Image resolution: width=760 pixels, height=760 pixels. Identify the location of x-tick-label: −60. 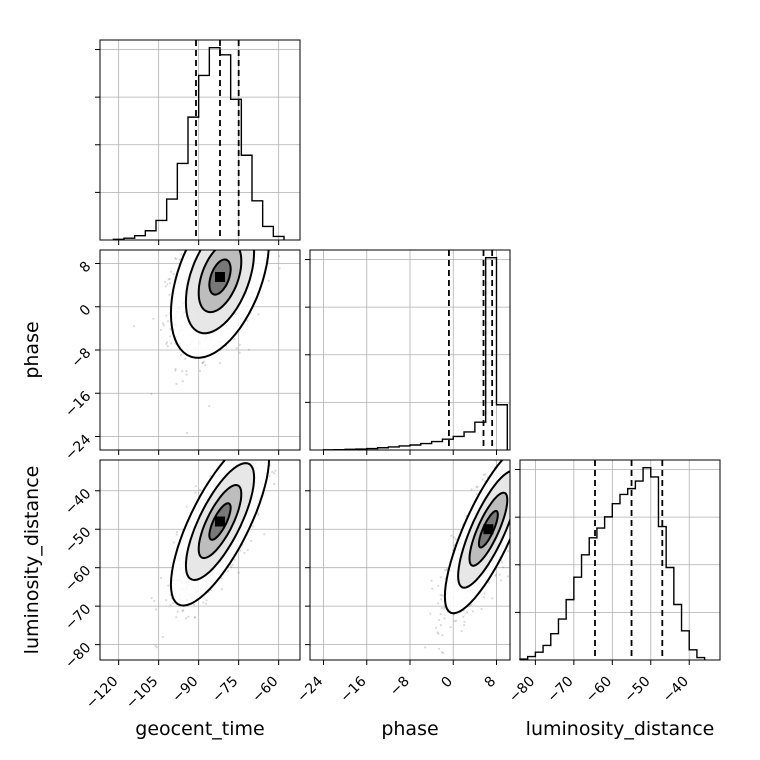
(599, 690).